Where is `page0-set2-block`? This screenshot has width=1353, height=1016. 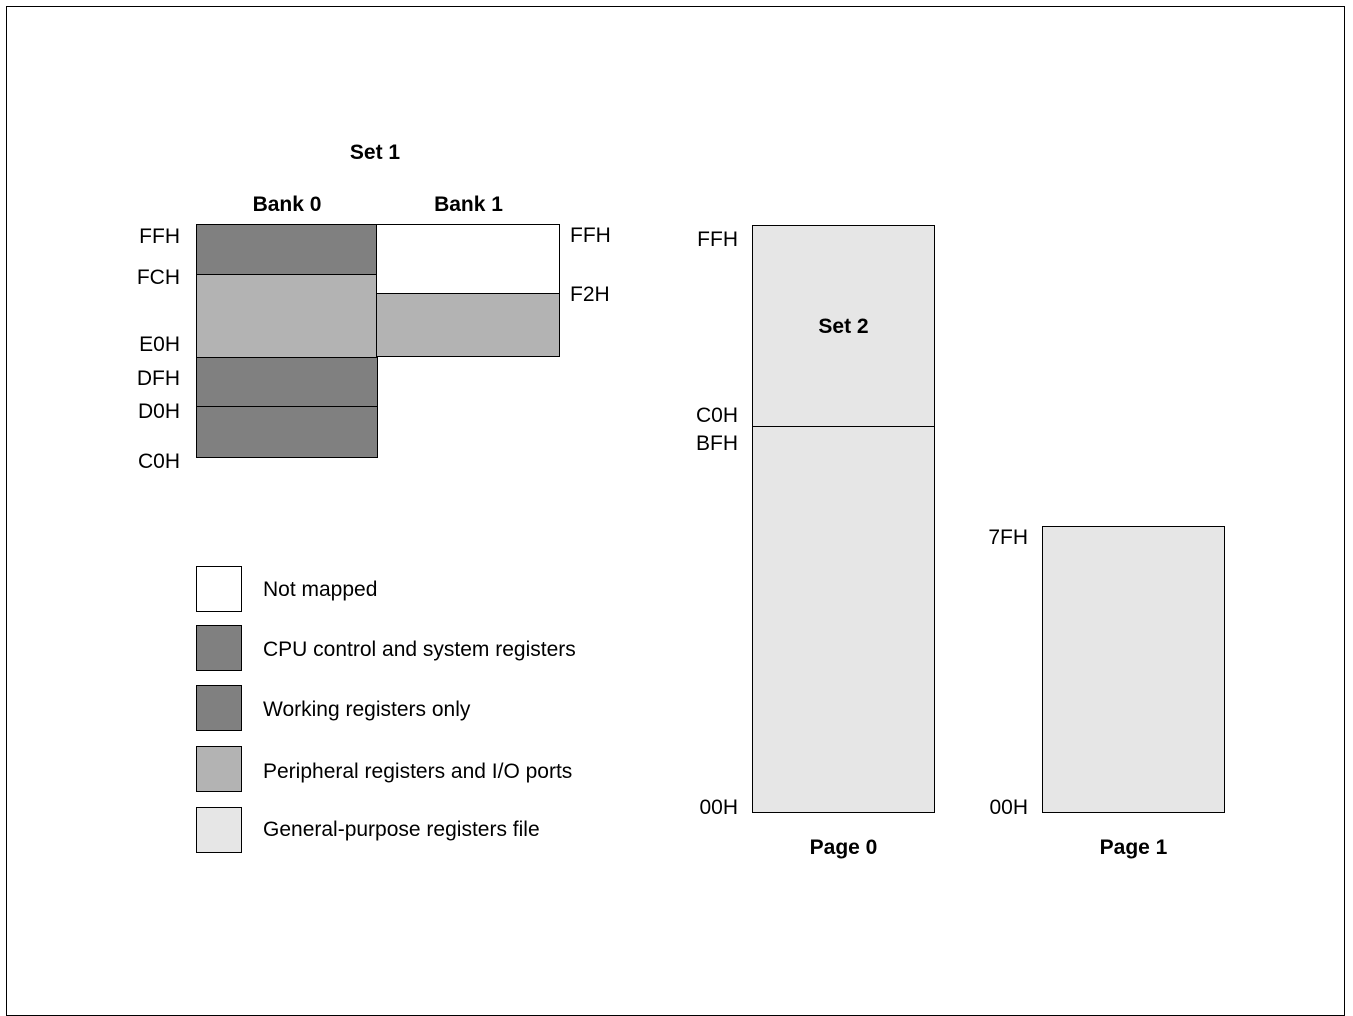 page0-set2-block is located at coordinates (843, 326).